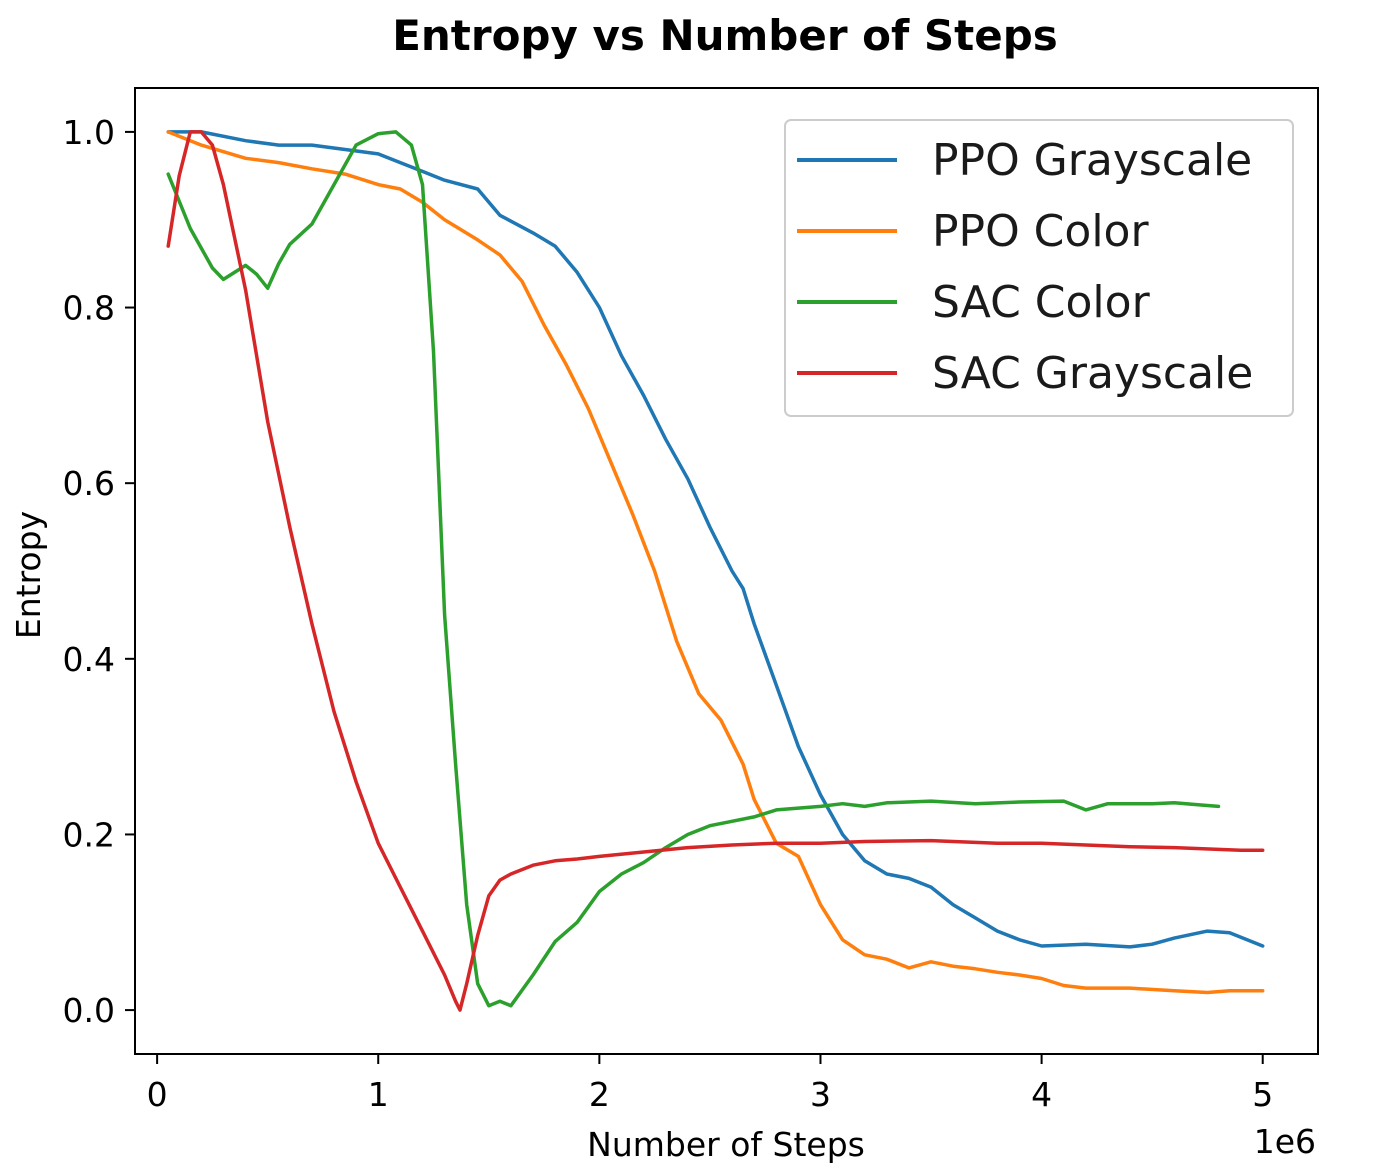 The height and width of the screenshot is (1171, 1384). What do you see at coordinates (1040, 231) in the screenshot?
I see `legend-label-ppo-color: PPO Color` at bounding box center [1040, 231].